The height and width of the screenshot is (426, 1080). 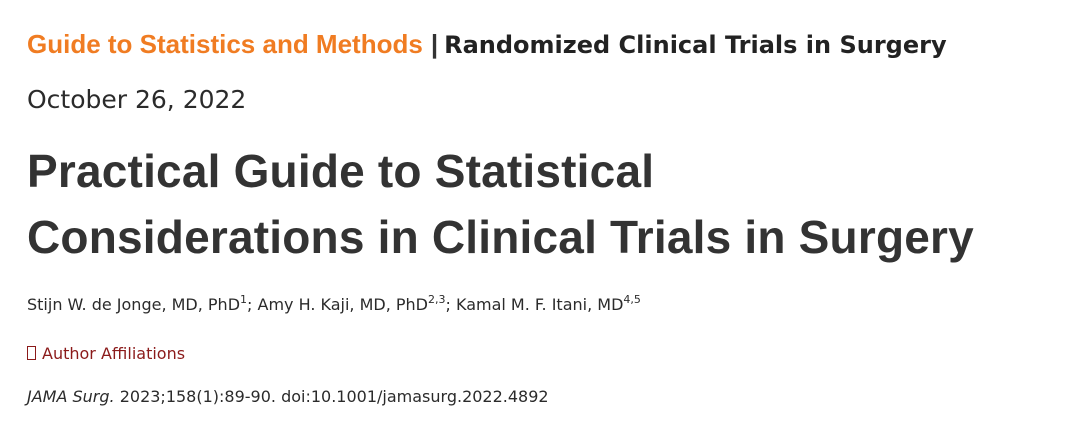 I want to click on square-box-icon, so click(x=31, y=353).